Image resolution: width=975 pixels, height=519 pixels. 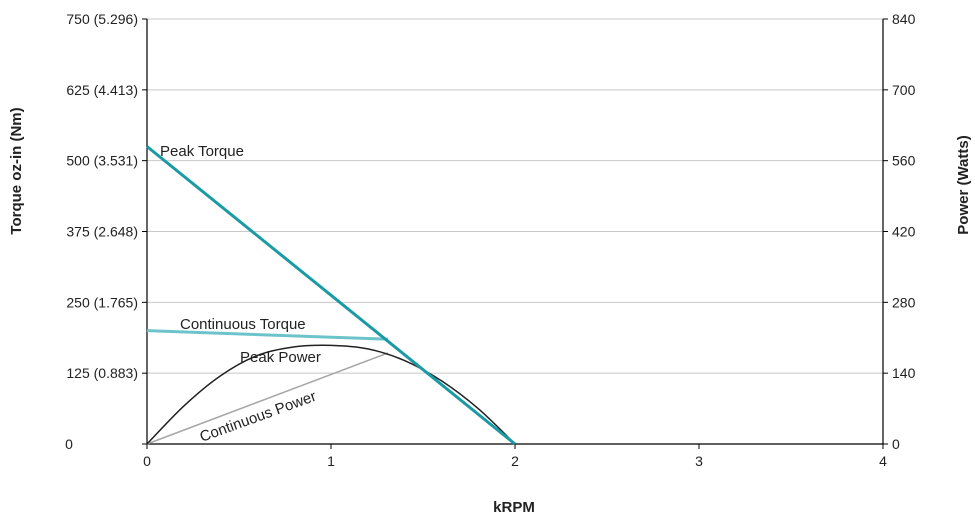 What do you see at coordinates (883, 461) in the screenshot?
I see `x-tick-label: 4` at bounding box center [883, 461].